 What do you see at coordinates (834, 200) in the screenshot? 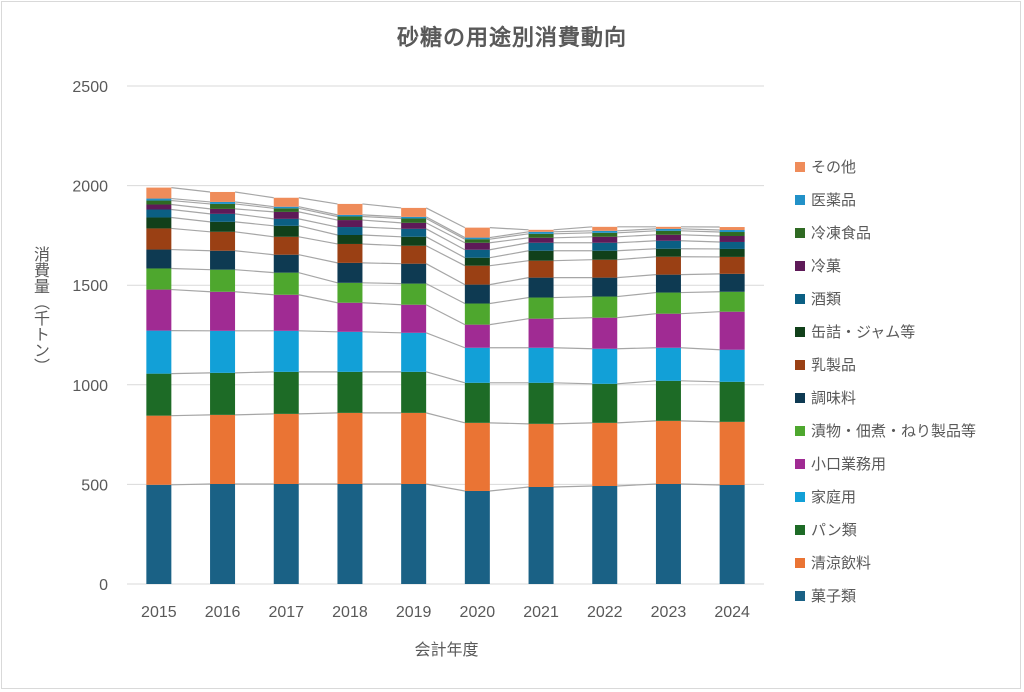
I see `legend-label: 医薬品` at bounding box center [834, 200].